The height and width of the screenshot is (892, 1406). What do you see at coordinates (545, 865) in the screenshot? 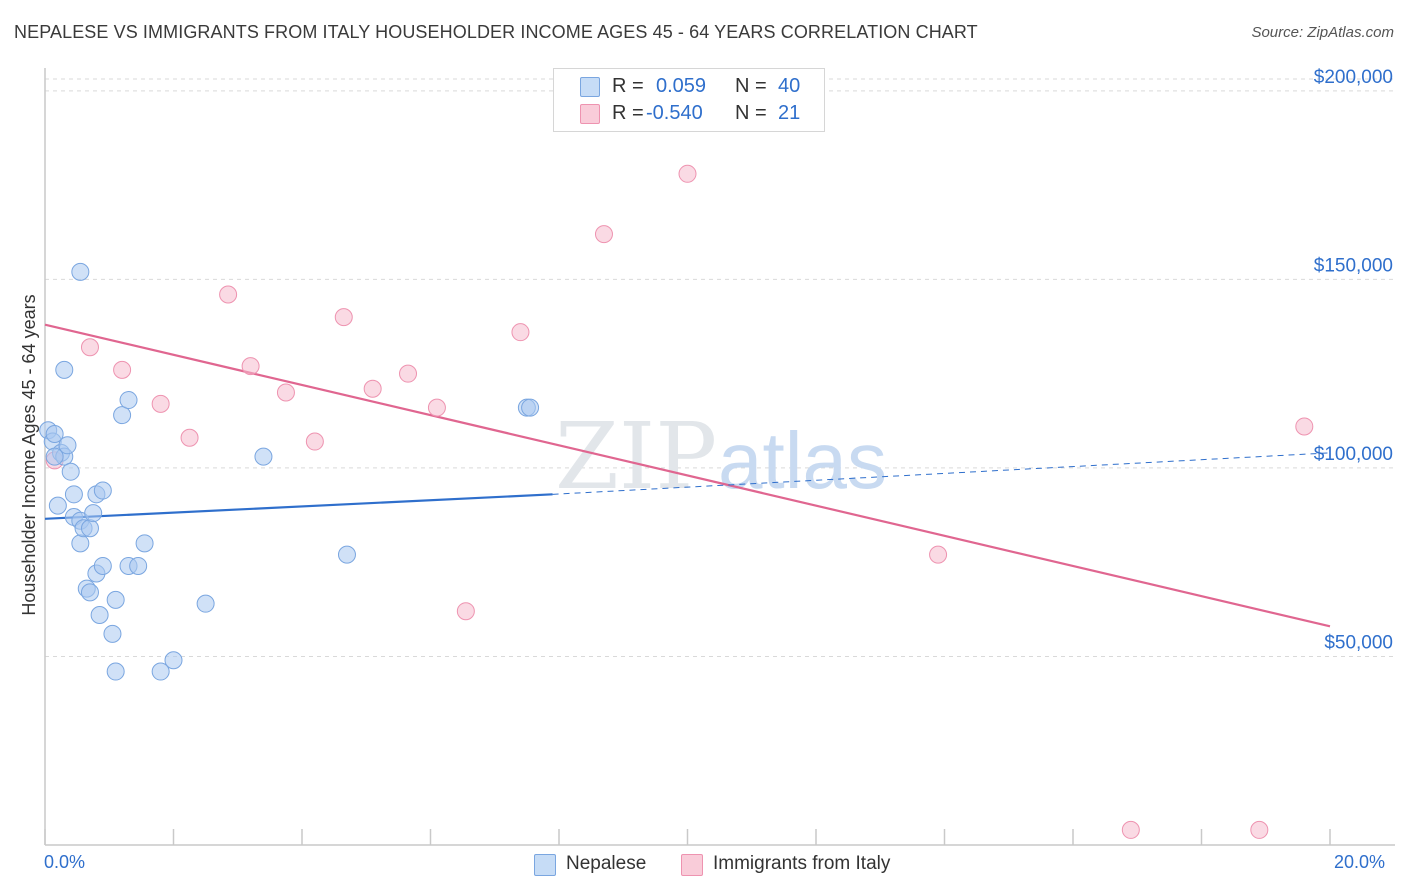
I see `nepalese-legend-swatch` at bounding box center [545, 865].